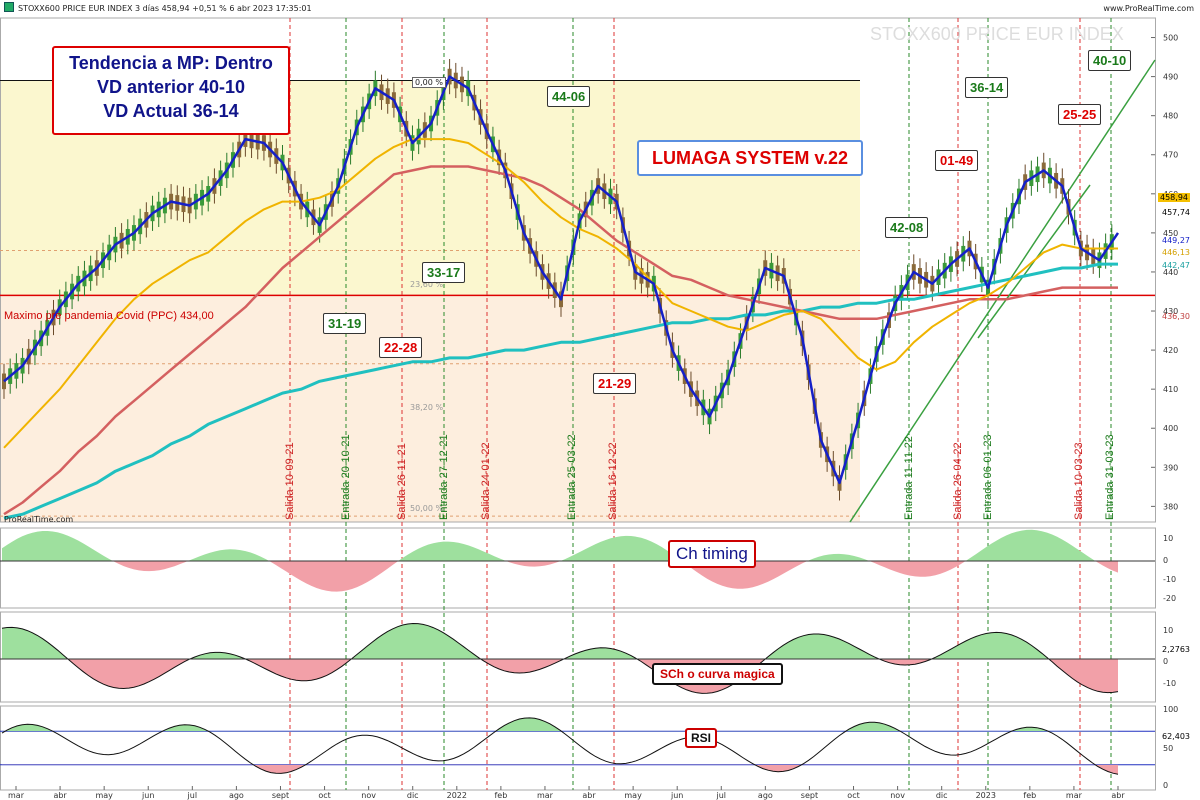 The image size is (1200, 800). I want to click on y-tick-label-5: 430, so click(1170, 311).